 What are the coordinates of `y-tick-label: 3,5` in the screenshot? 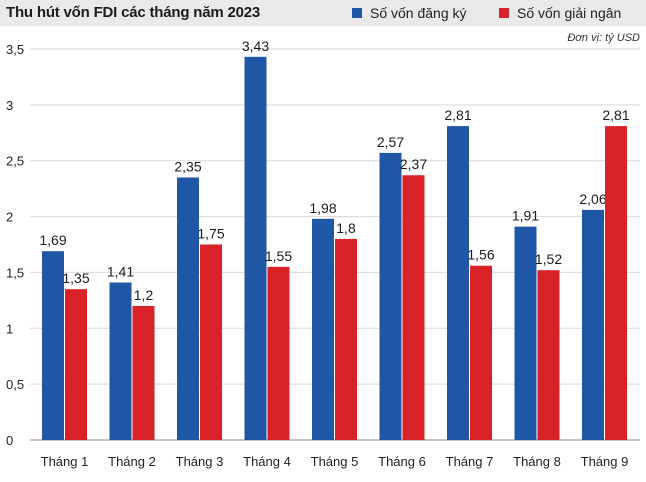 It's located at (15, 49).